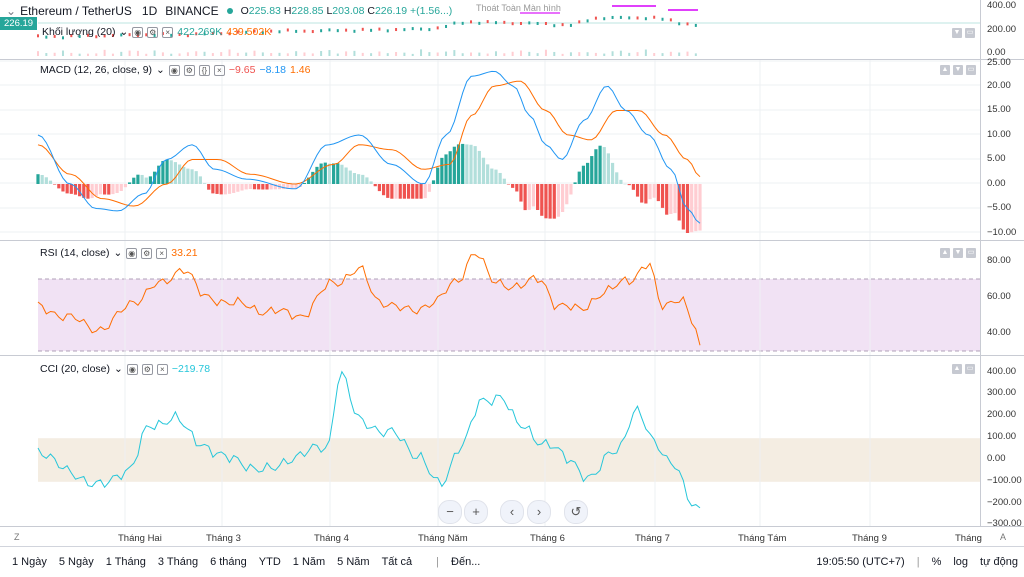  Describe the element at coordinates (178, 562) in the screenshot. I see `range-button: 3 Tháng` at that location.